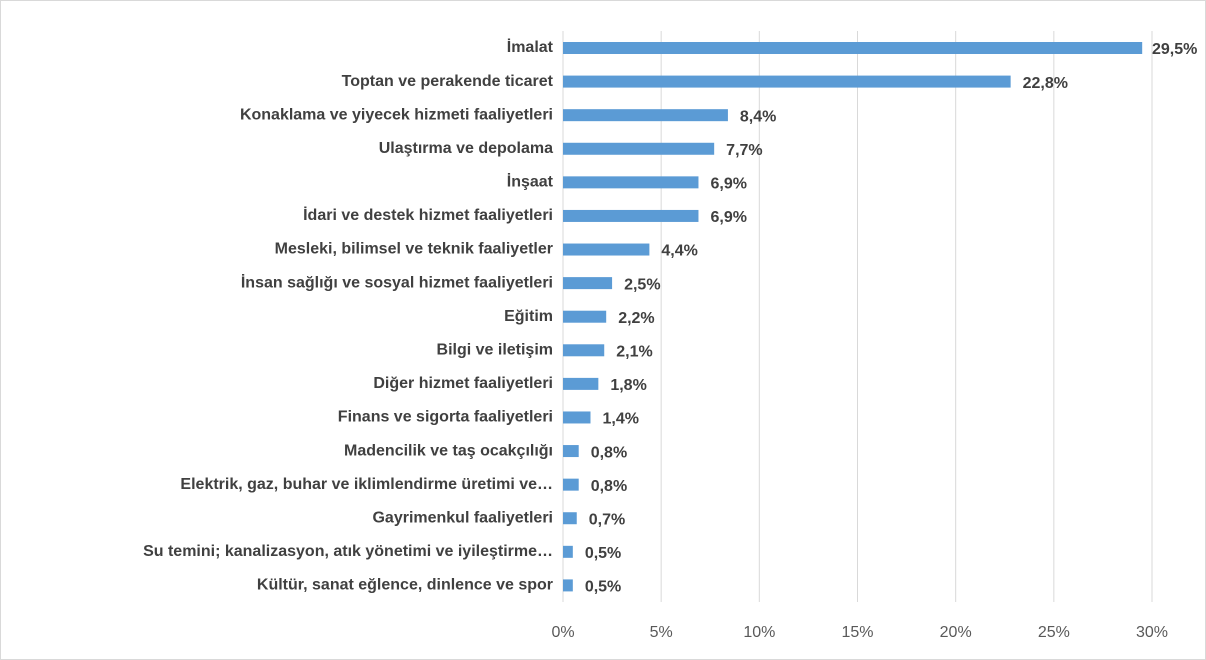 Image resolution: width=1206 pixels, height=660 pixels. Describe the element at coordinates (1045, 83) in the screenshot. I see `value-label: 22,8%` at that location.